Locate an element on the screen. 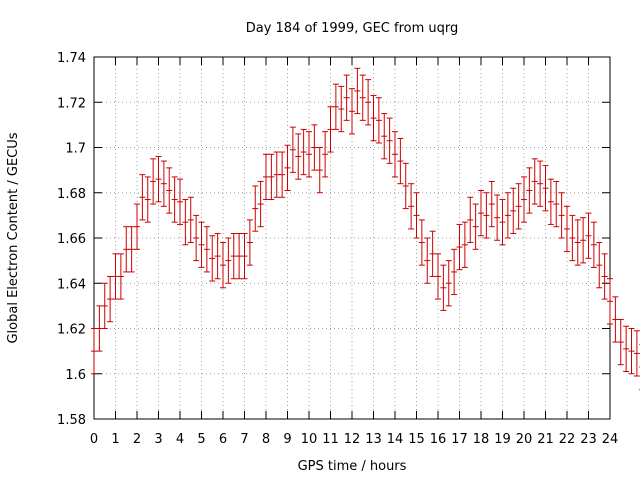  y-tick-label: 1.74 is located at coordinates (71, 58).